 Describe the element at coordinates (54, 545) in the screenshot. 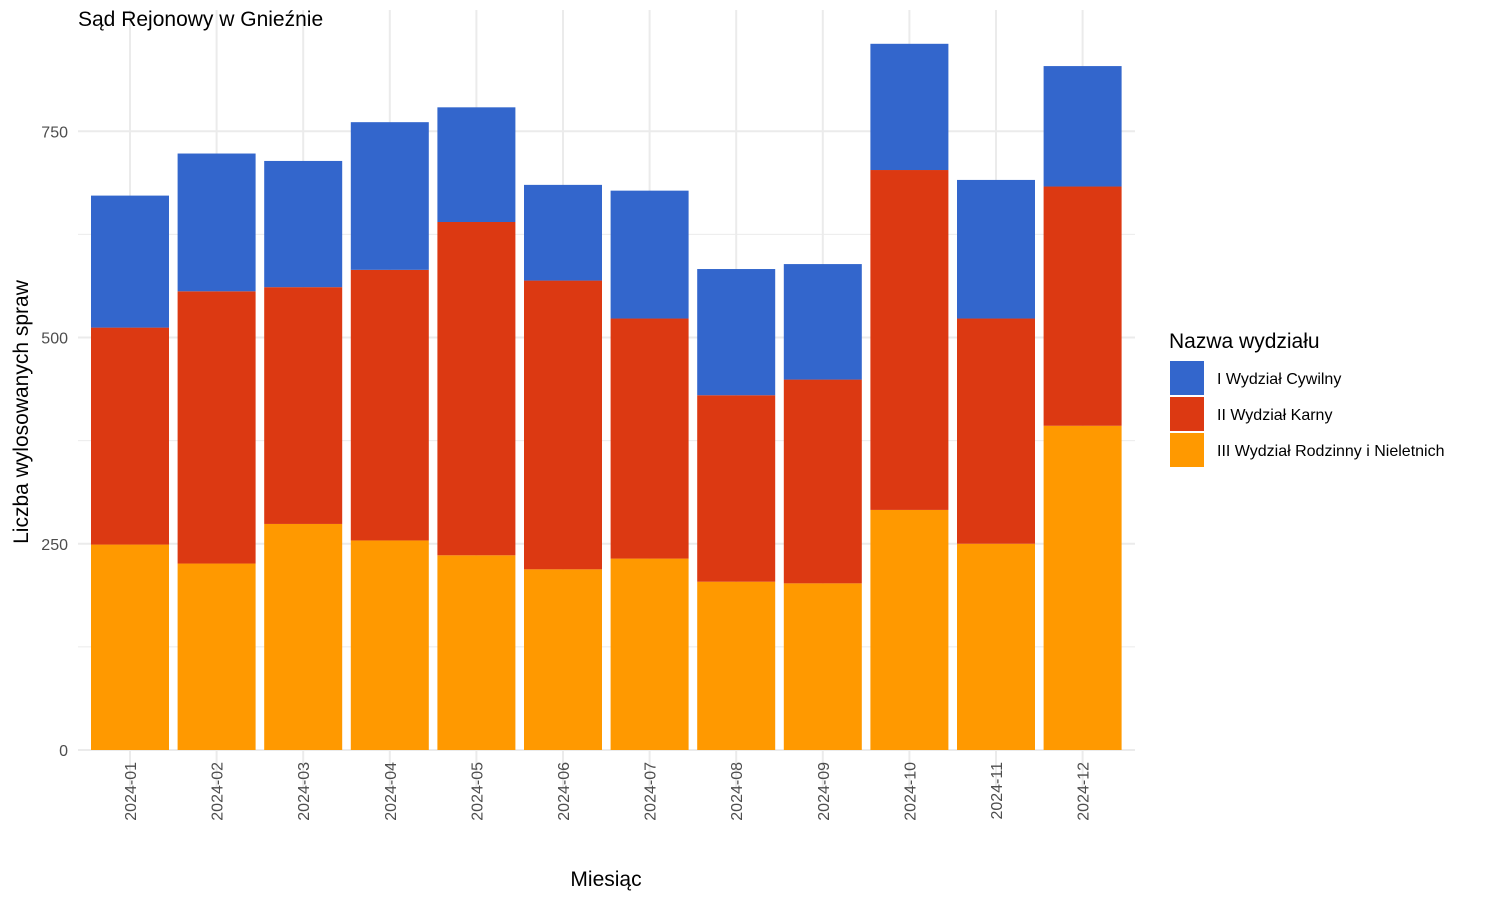

I see `y-tick-label: 250` at that location.